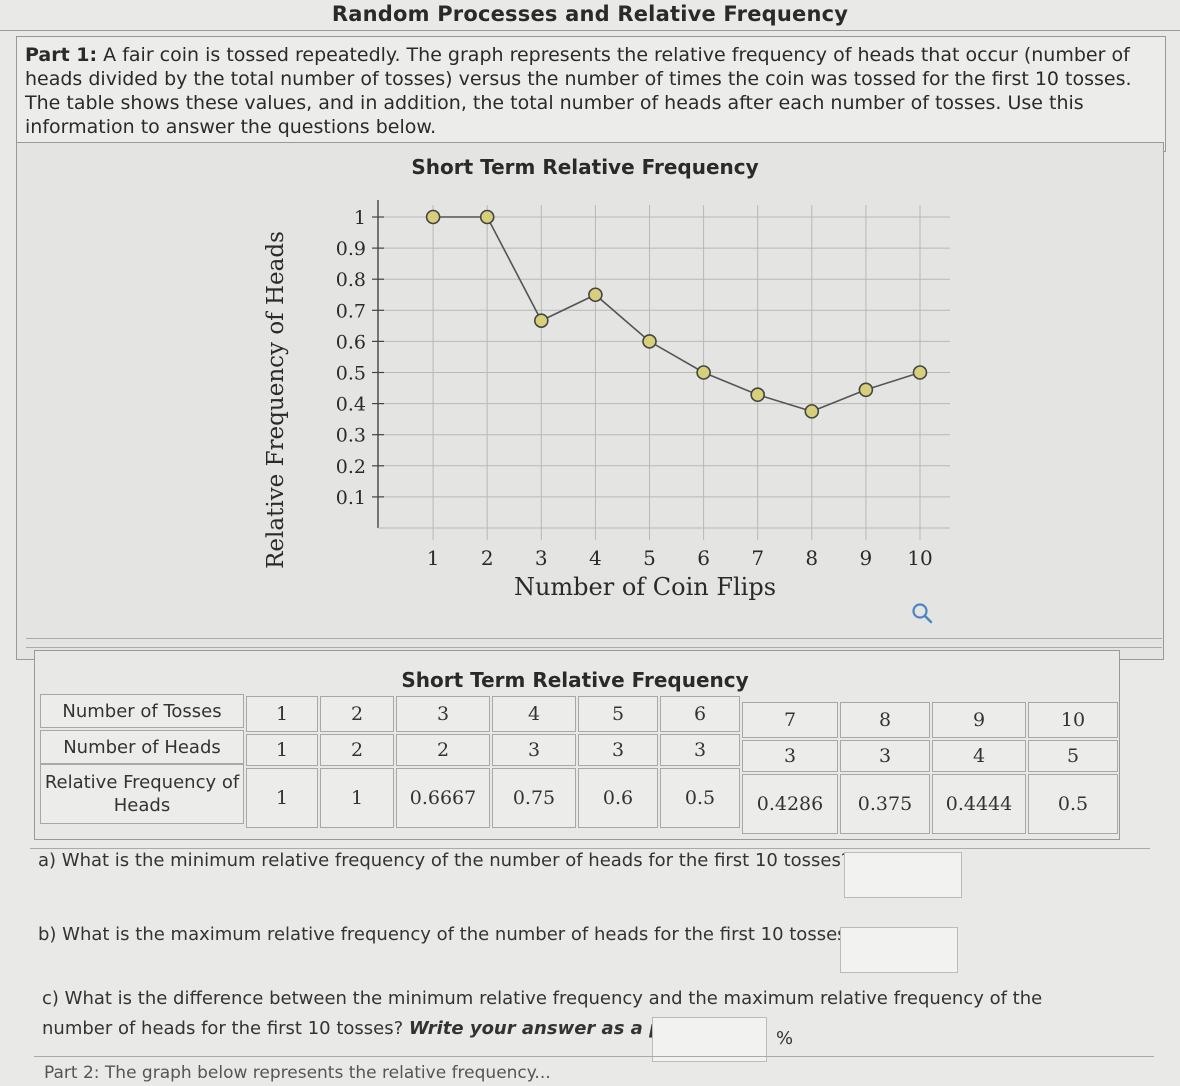 This screenshot has height=1086, width=1180. I want to click on table-cell: 0.75, so click(534, 798).